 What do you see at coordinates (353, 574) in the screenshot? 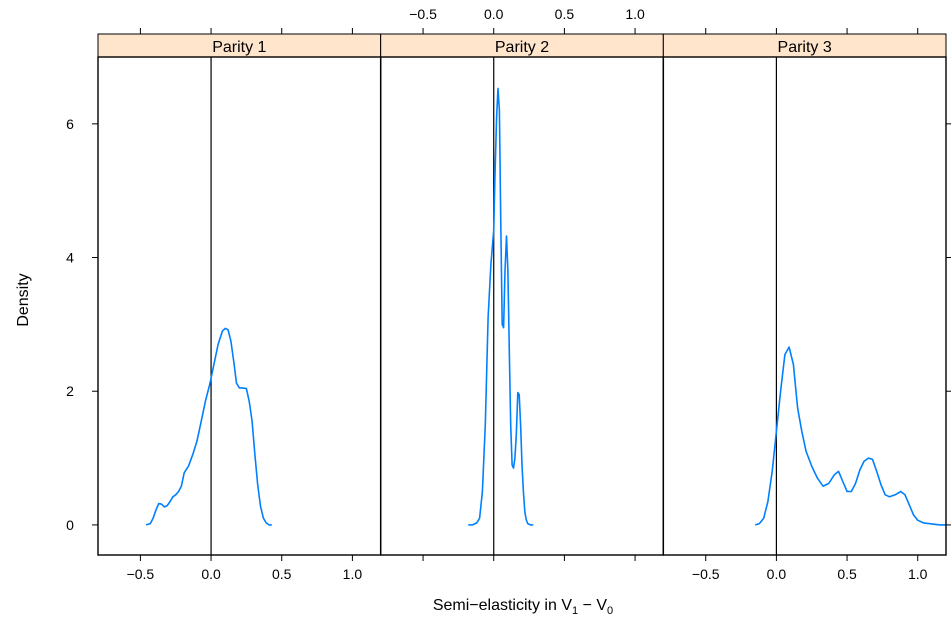
I see `x-tick-label-p1-3: 1.0` at bounding box center [353, 574].